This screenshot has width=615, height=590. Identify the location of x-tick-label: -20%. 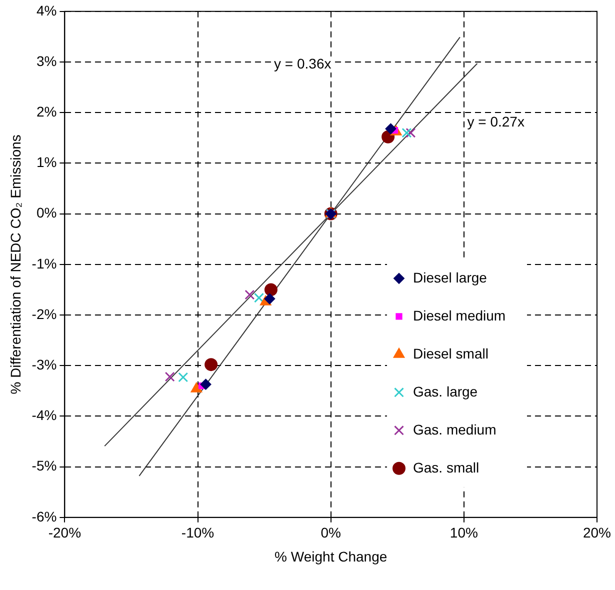
(65, 532).